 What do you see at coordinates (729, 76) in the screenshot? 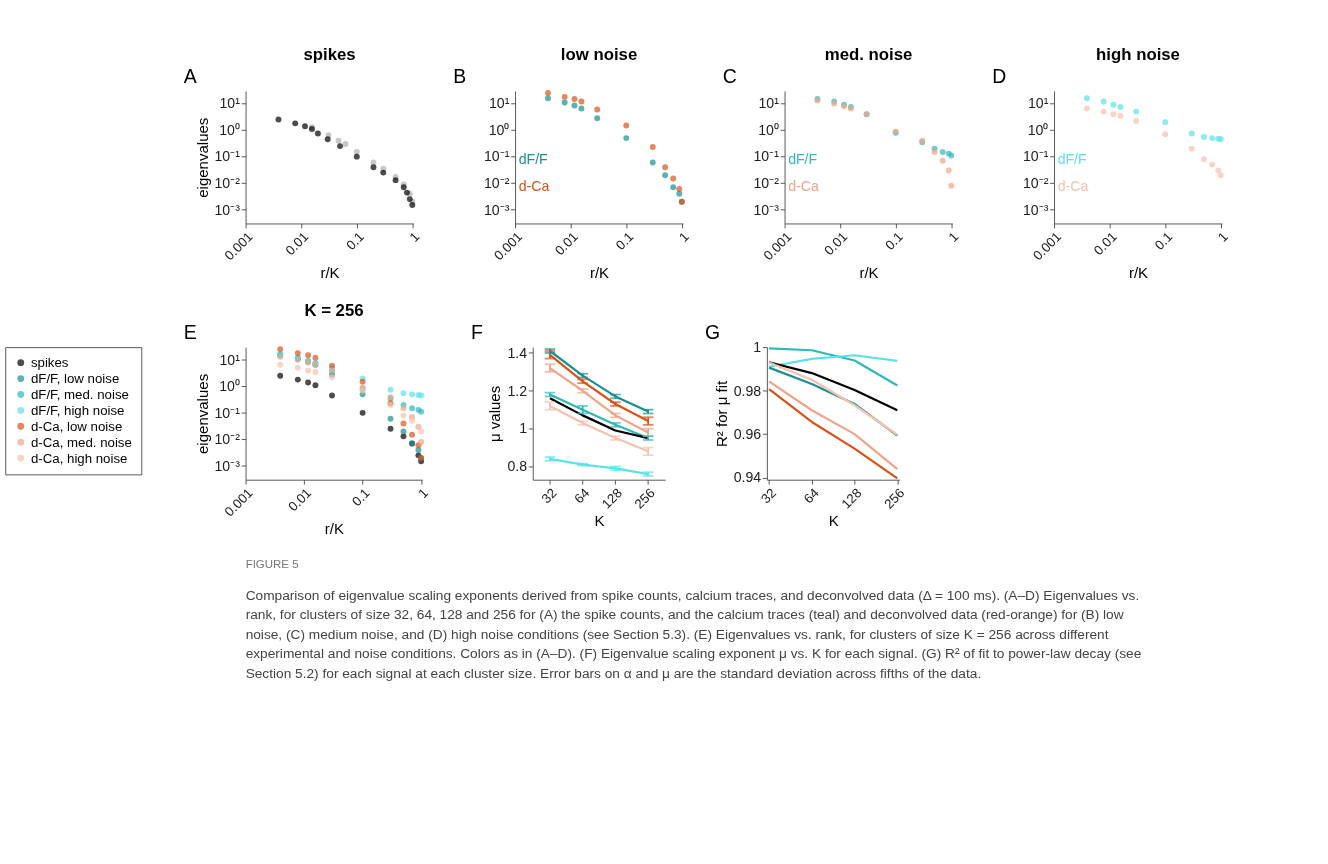
I see `text: C` at bounding box center [729, 76].